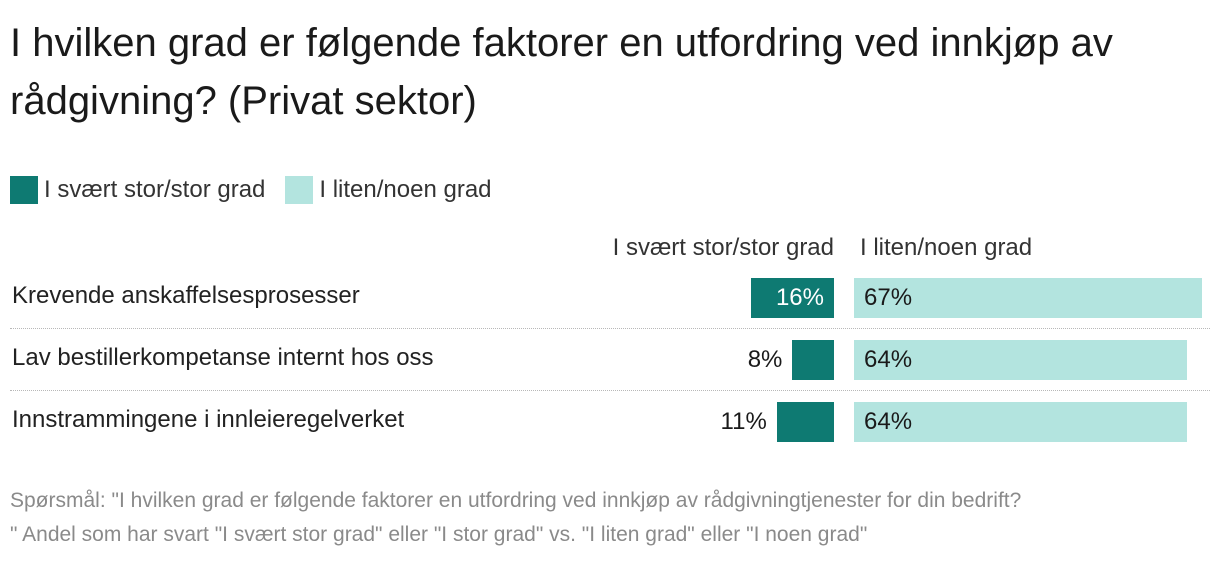 The height and width of the screenshot is (568, 1220). What do you see at coordinates (723, 247) in the screenshot?
I see `column-header-high: I svært stor/stor grad` at bounding box center [723, 247].